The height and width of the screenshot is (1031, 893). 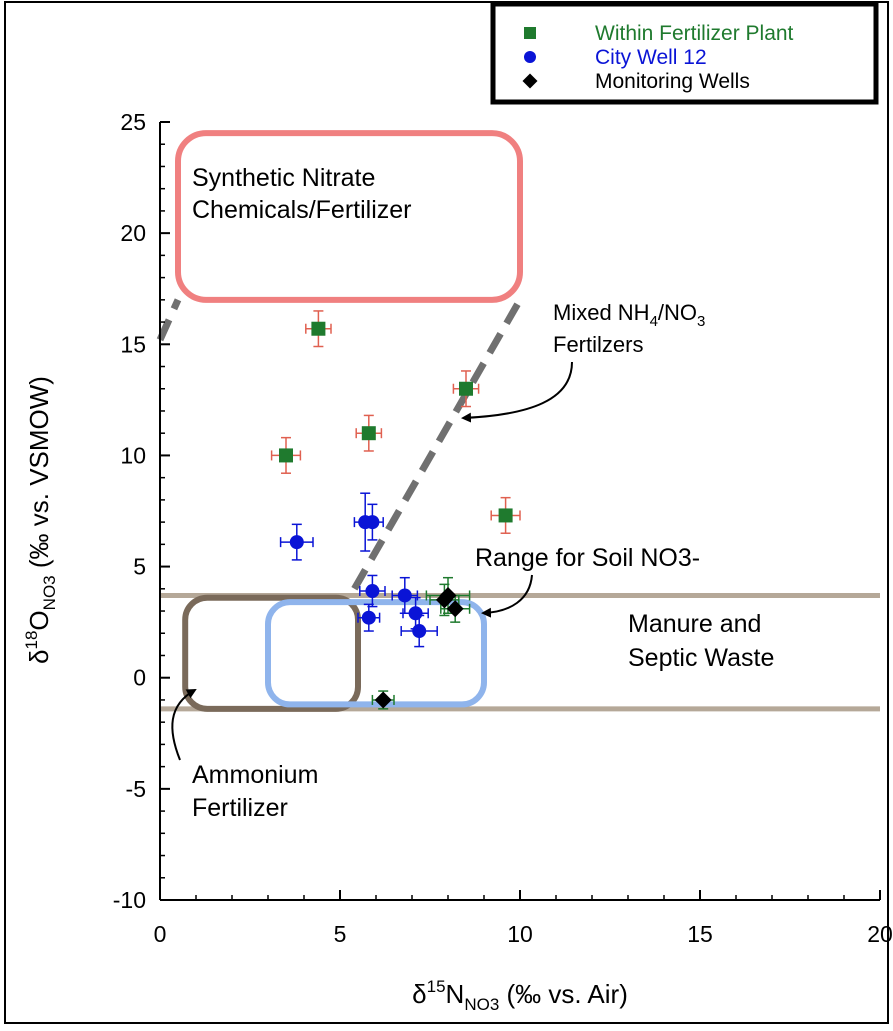 I want to click on y-tick-label: -5, so click(x=136, y=789).